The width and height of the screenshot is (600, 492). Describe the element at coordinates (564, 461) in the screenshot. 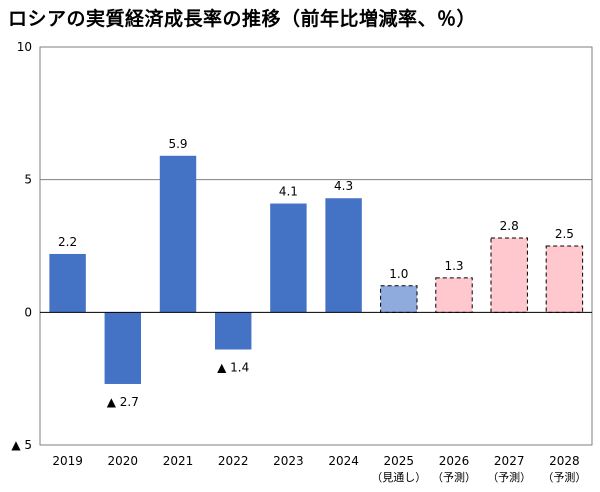

I see `x-tick-label: 2028` at that location.